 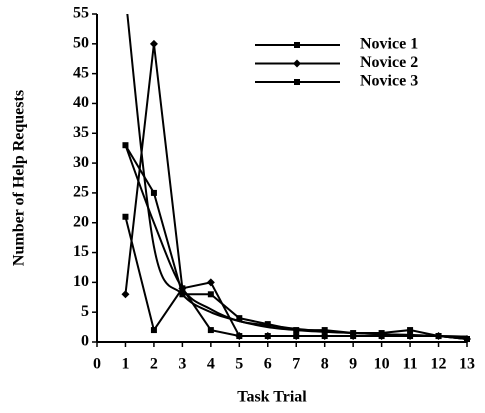 What do you see at coordinates (211, 364) in the screenshot?
I see `x-tick-label: 4` at bounding box center [211, 364].